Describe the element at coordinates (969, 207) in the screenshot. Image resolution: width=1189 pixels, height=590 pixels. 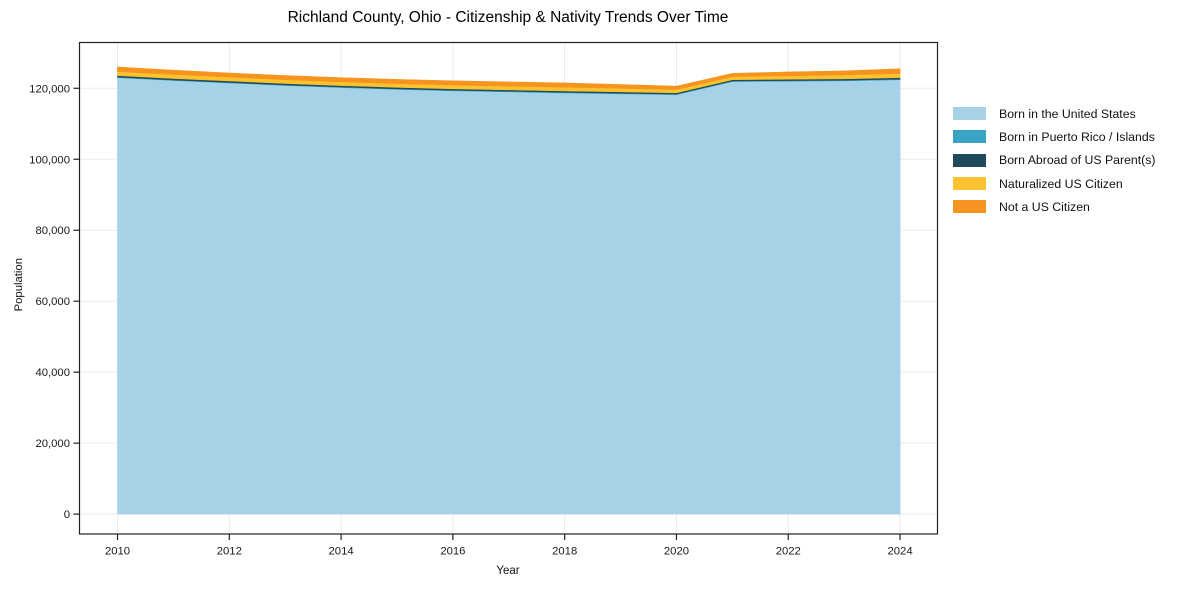
I see `legend-swatch-not-citizen` at that location.